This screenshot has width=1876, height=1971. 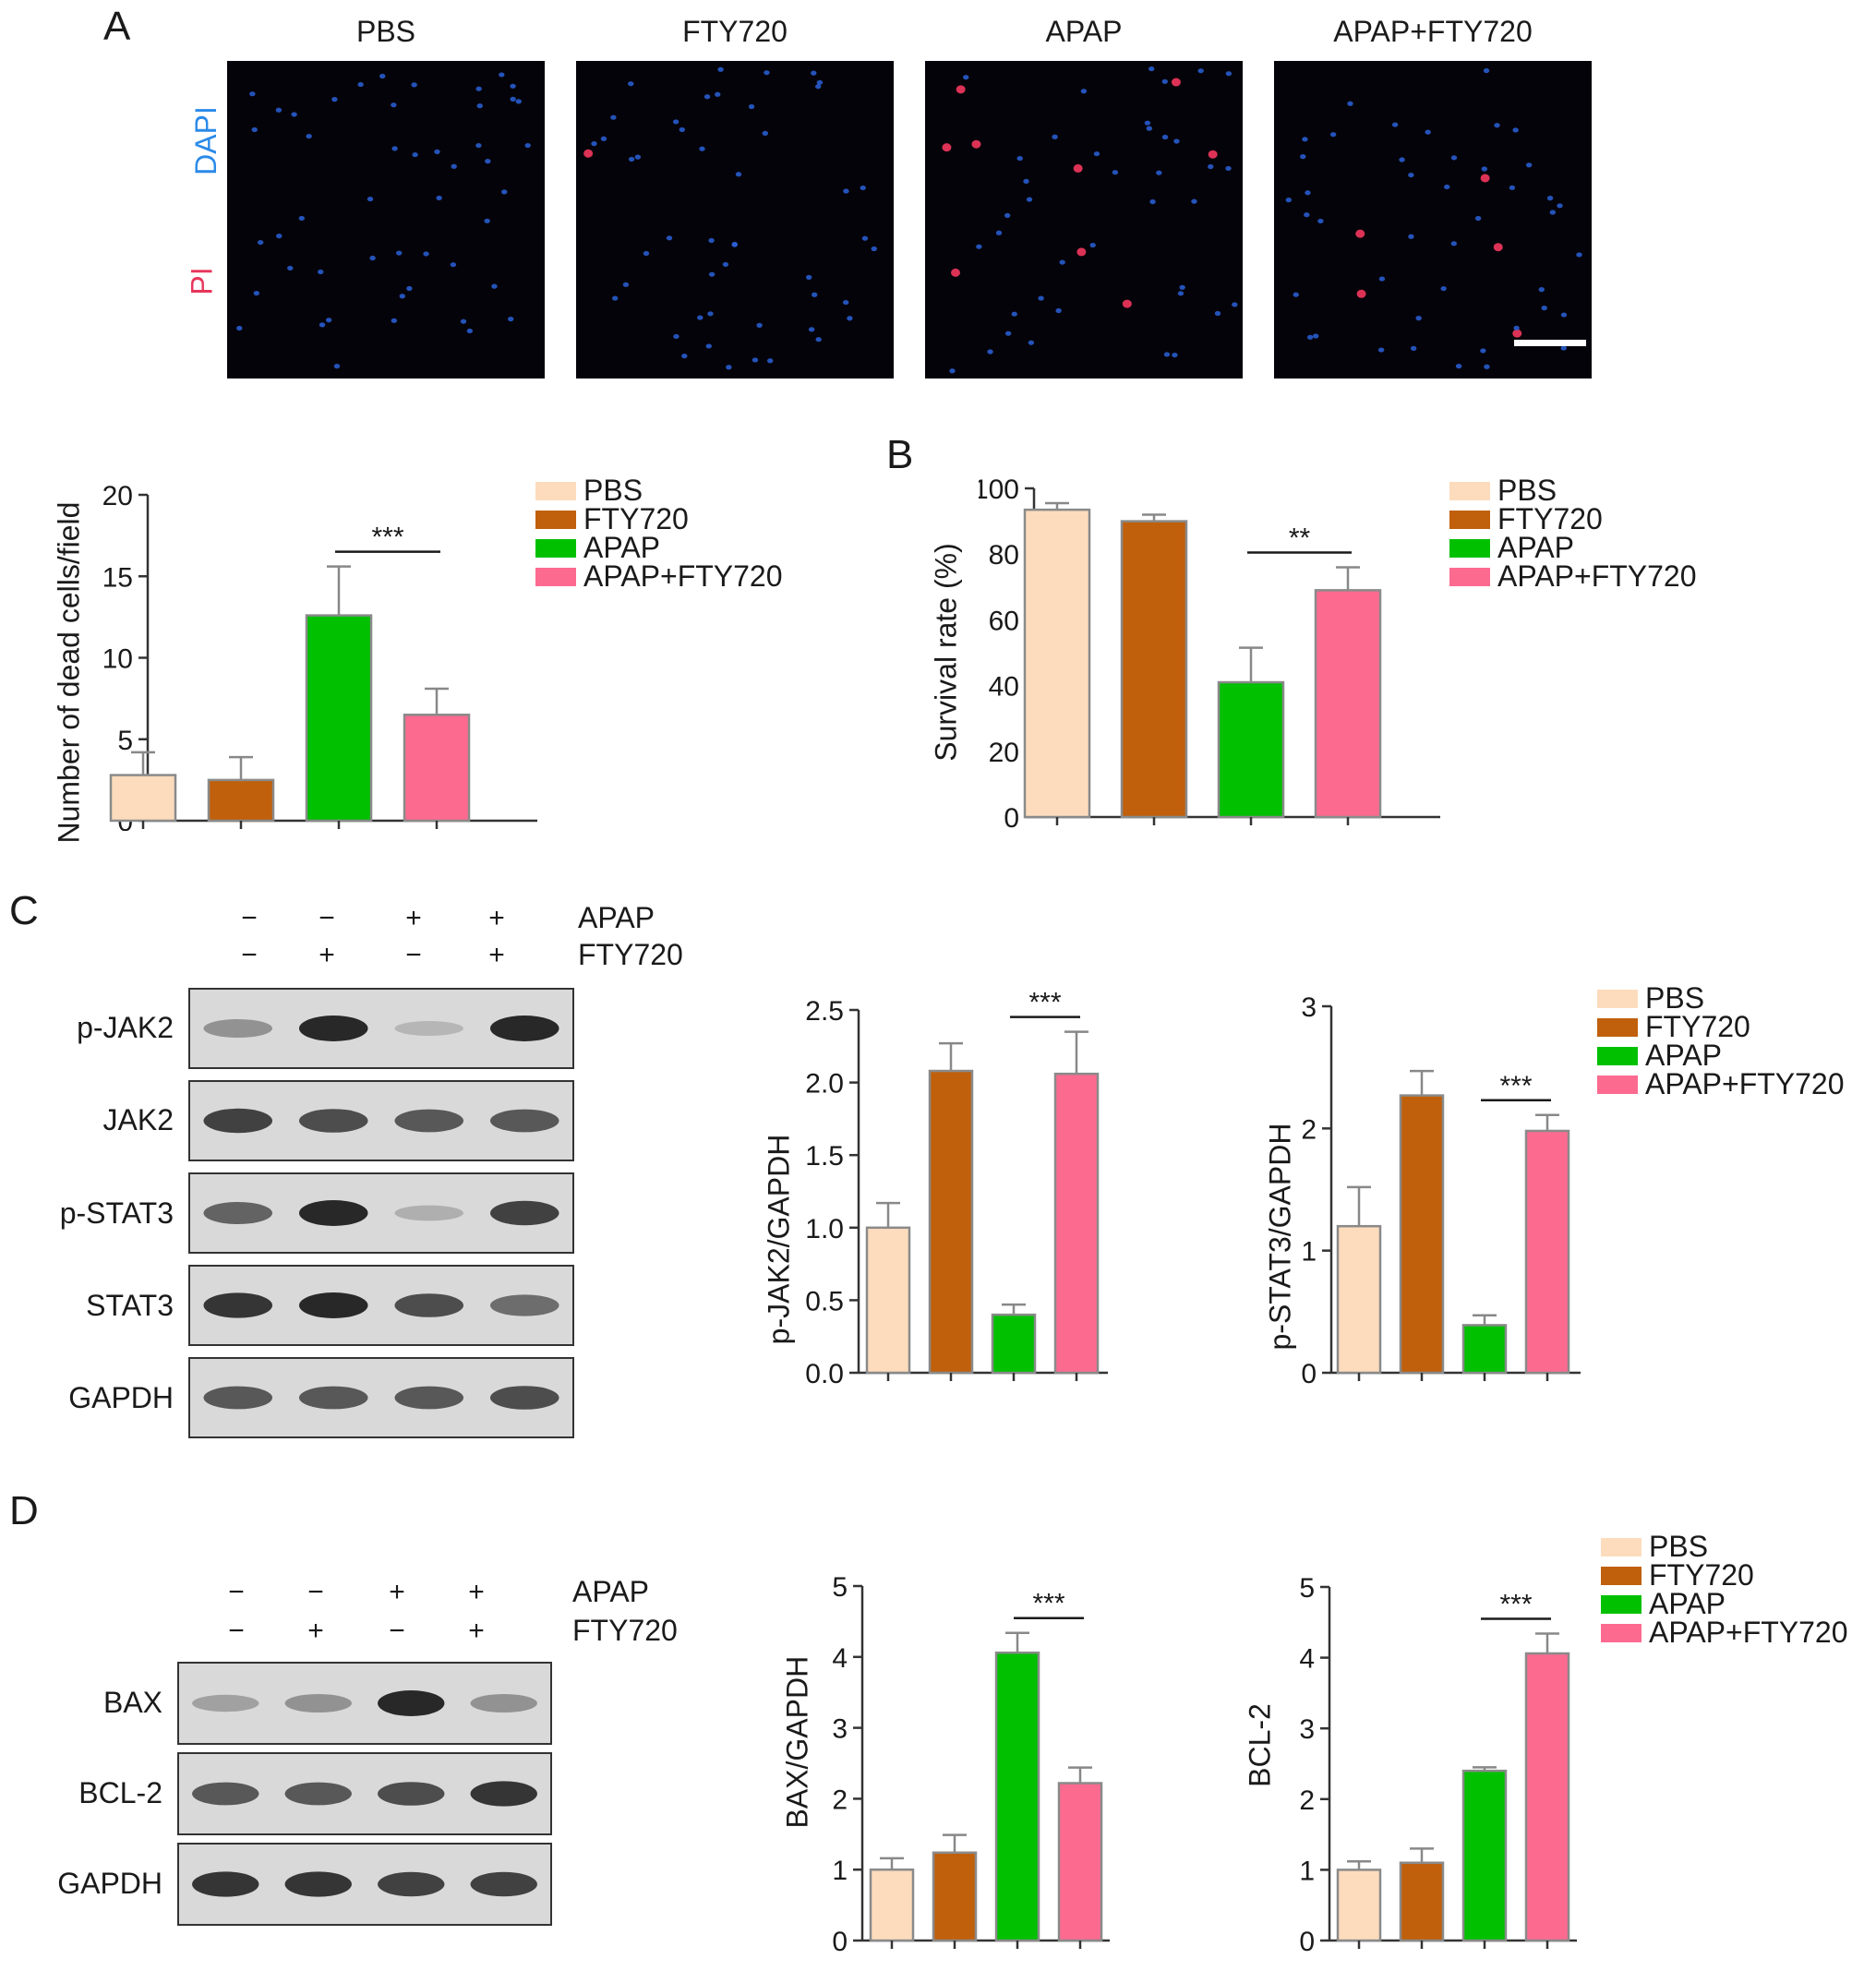 I want to click on y-tick-label: 2, so click(x=1309, y=1129).